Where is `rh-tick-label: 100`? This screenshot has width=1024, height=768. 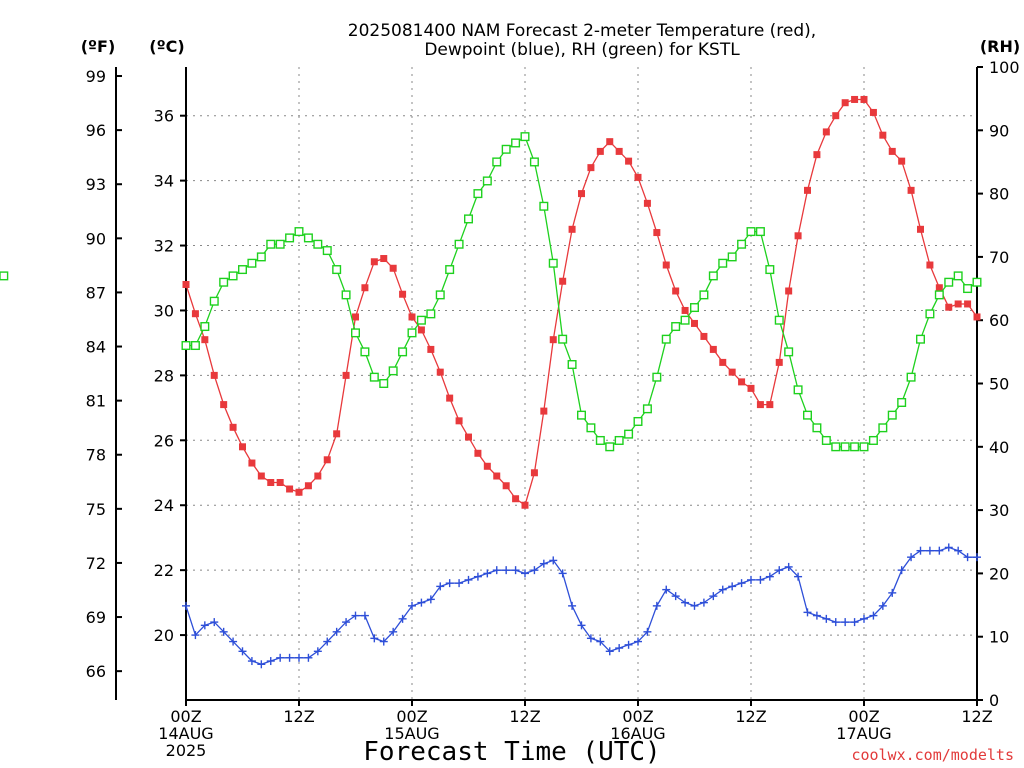
rh-tick-label: 100 is located at coordinates (1004, 67).